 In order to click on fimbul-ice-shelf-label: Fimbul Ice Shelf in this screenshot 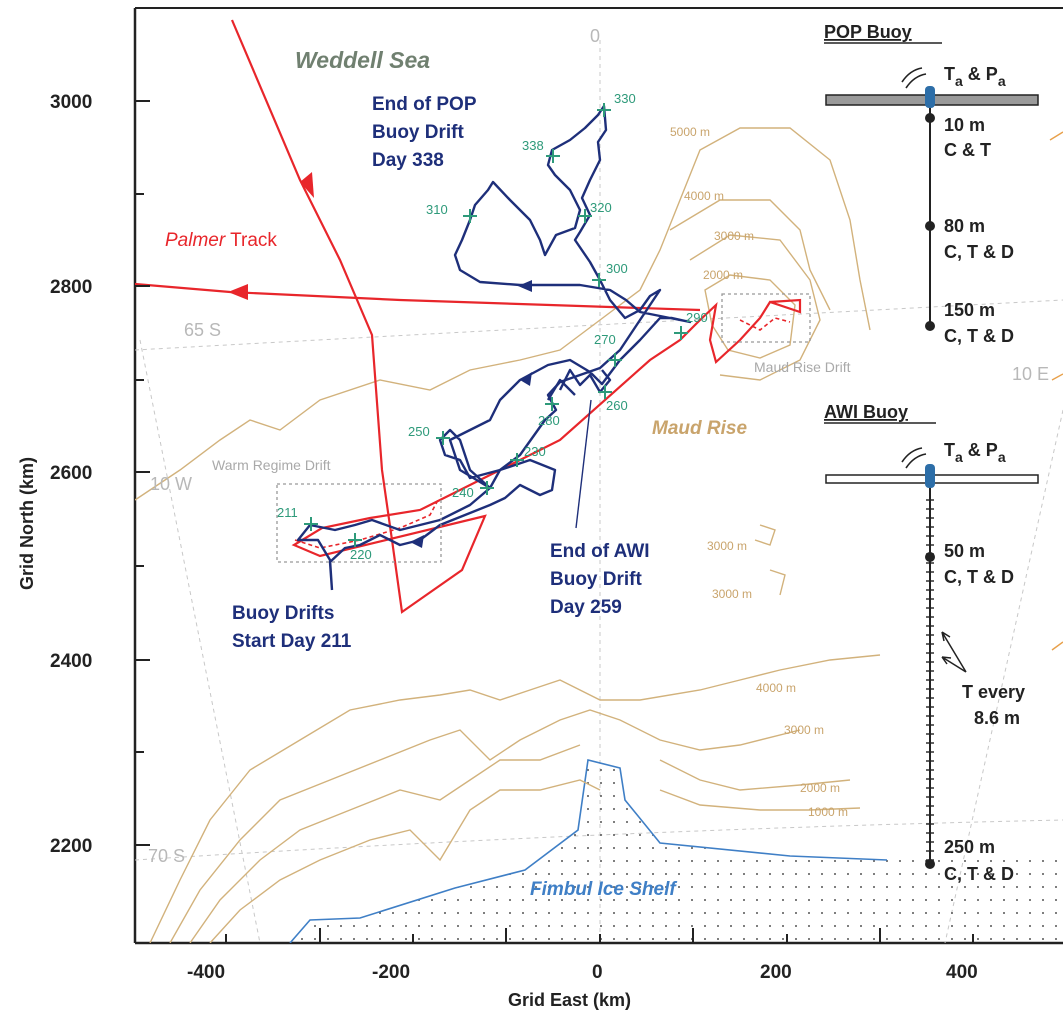, I will do `click(603, 889)`.